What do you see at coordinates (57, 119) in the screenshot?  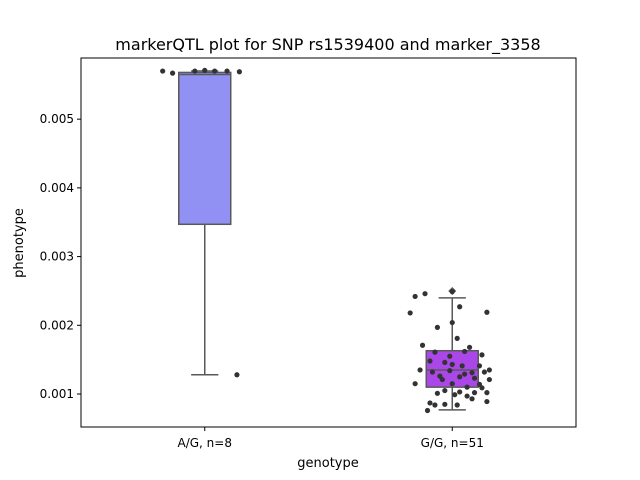 I see `y-tick-label: 0.005` at bounding box center [57, 119].